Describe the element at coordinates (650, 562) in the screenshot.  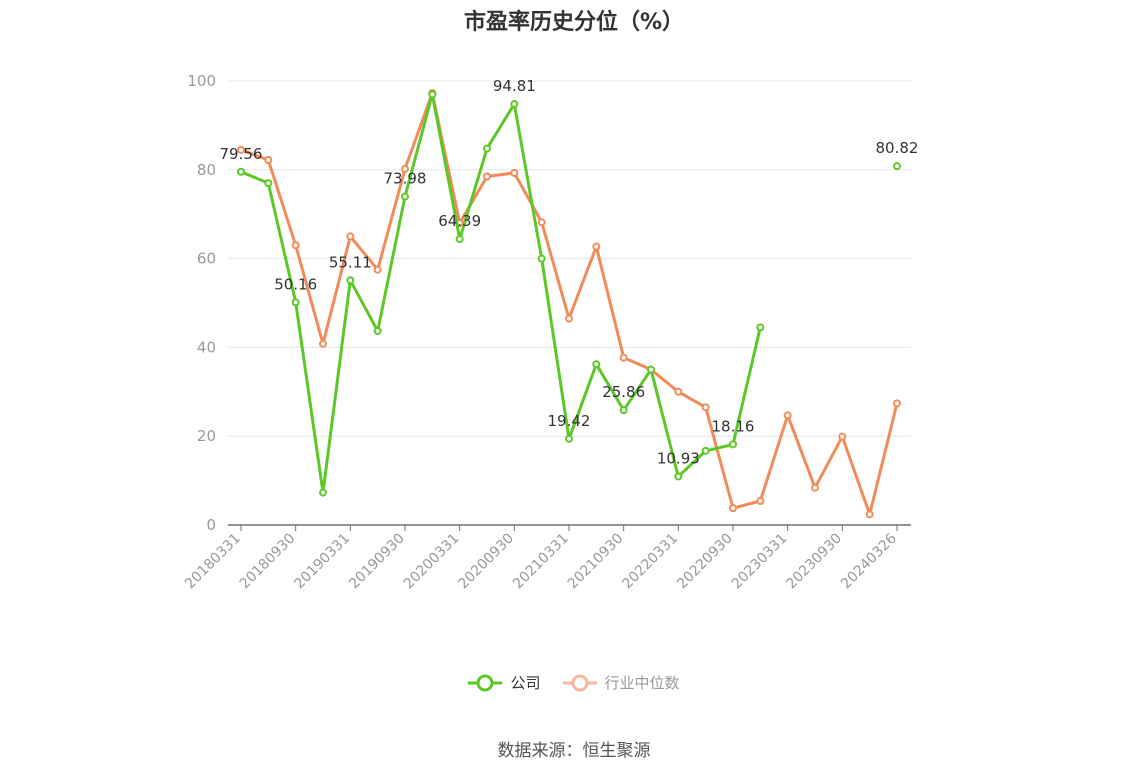
I see `x-tick-label: 20220331` at that location.